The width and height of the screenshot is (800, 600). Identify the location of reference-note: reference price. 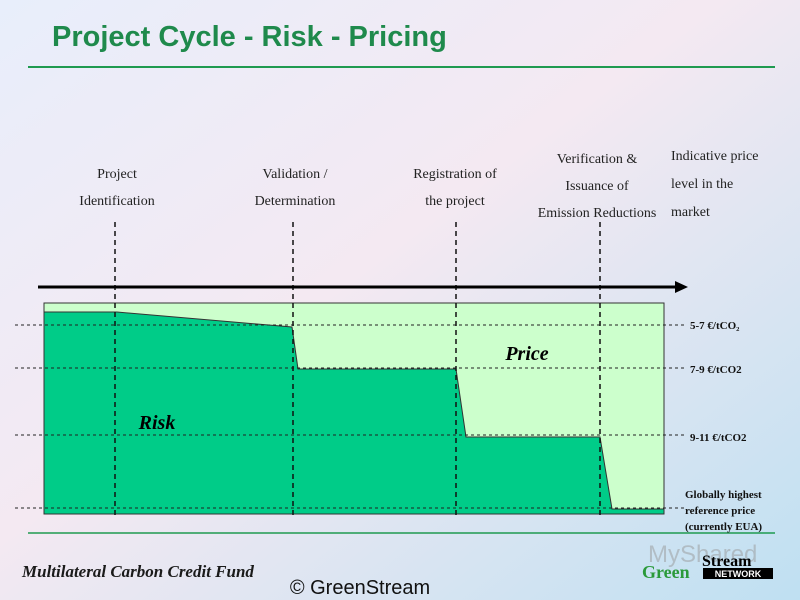
(720, 511).